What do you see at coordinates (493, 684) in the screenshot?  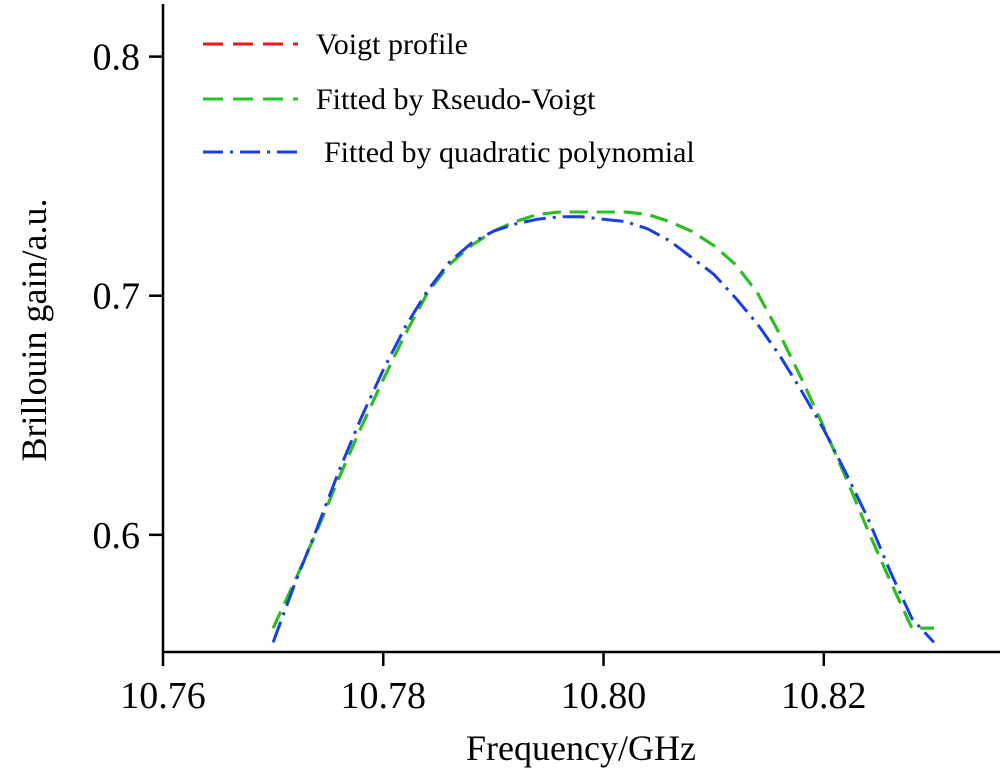 I see `x-ticks: 10.76 10.78 10.80 10.82` at bounding box center [493, 684].